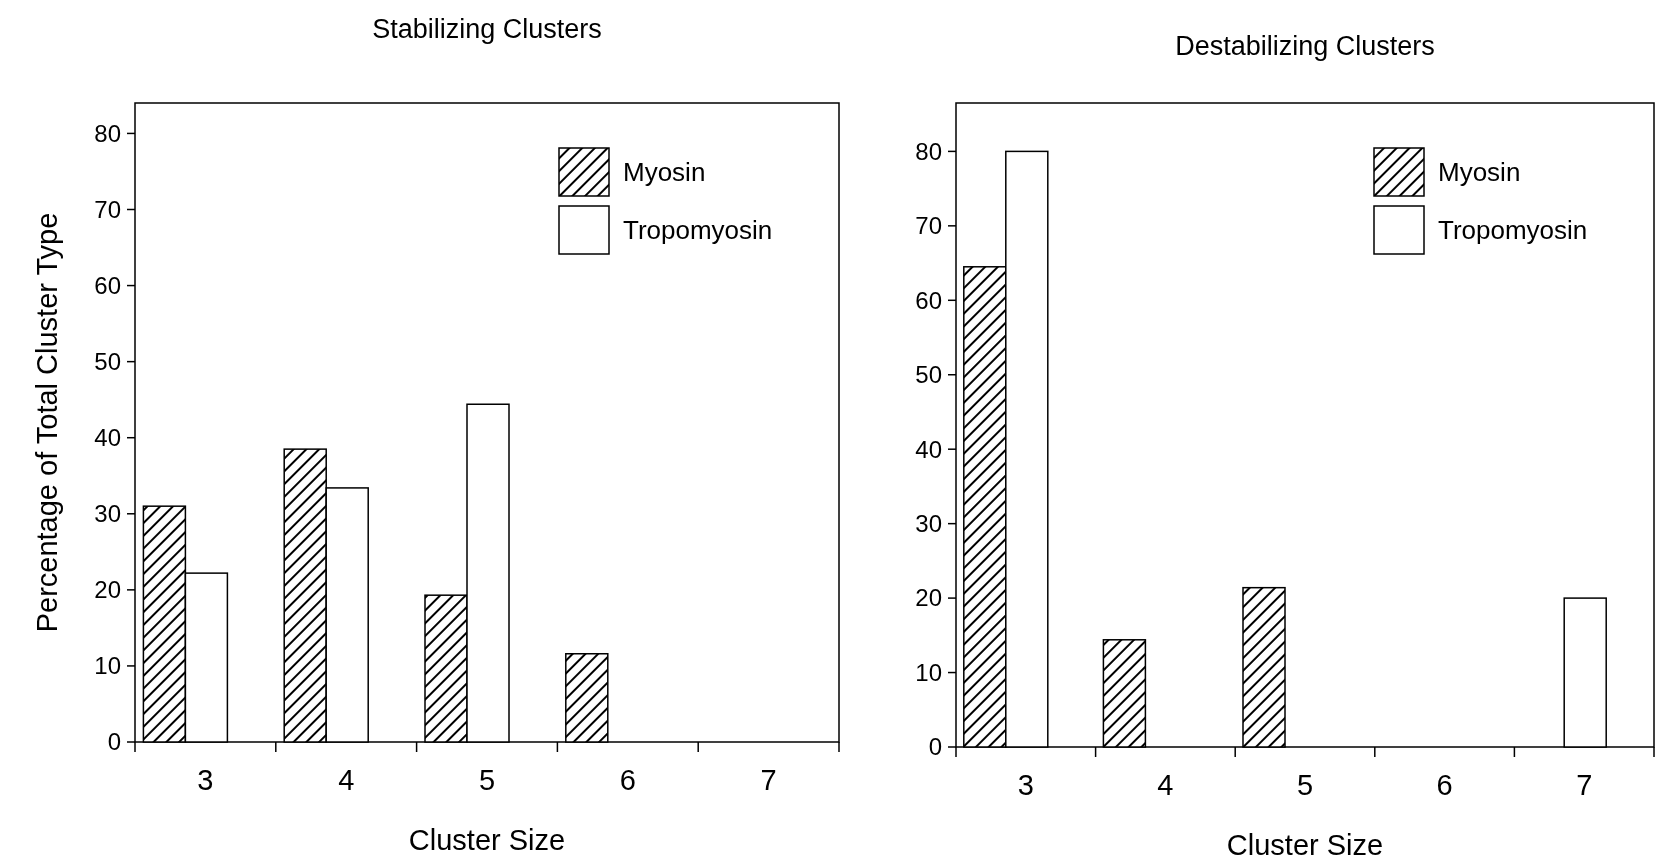  What do you see at coordinates (1305, 46) in the screenshot?
I see `chart-title: Destabilizing Clusters` at bounding box center [1305, 46].